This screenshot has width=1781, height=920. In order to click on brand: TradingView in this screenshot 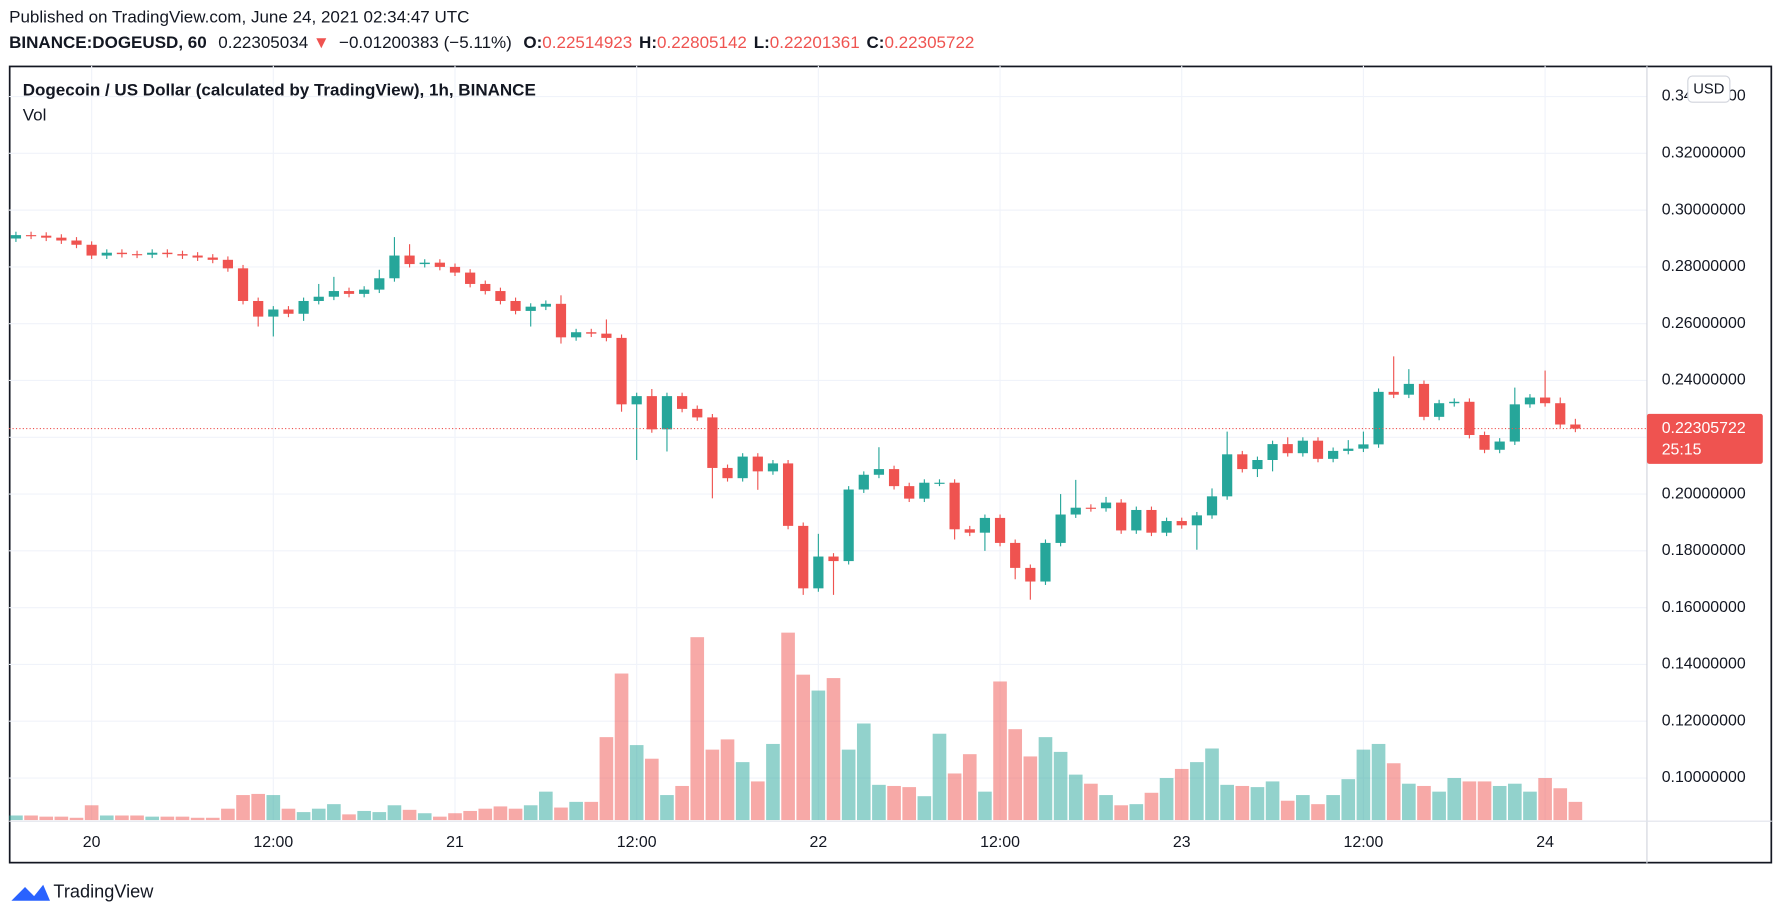, I will do `click(103, 892)`.